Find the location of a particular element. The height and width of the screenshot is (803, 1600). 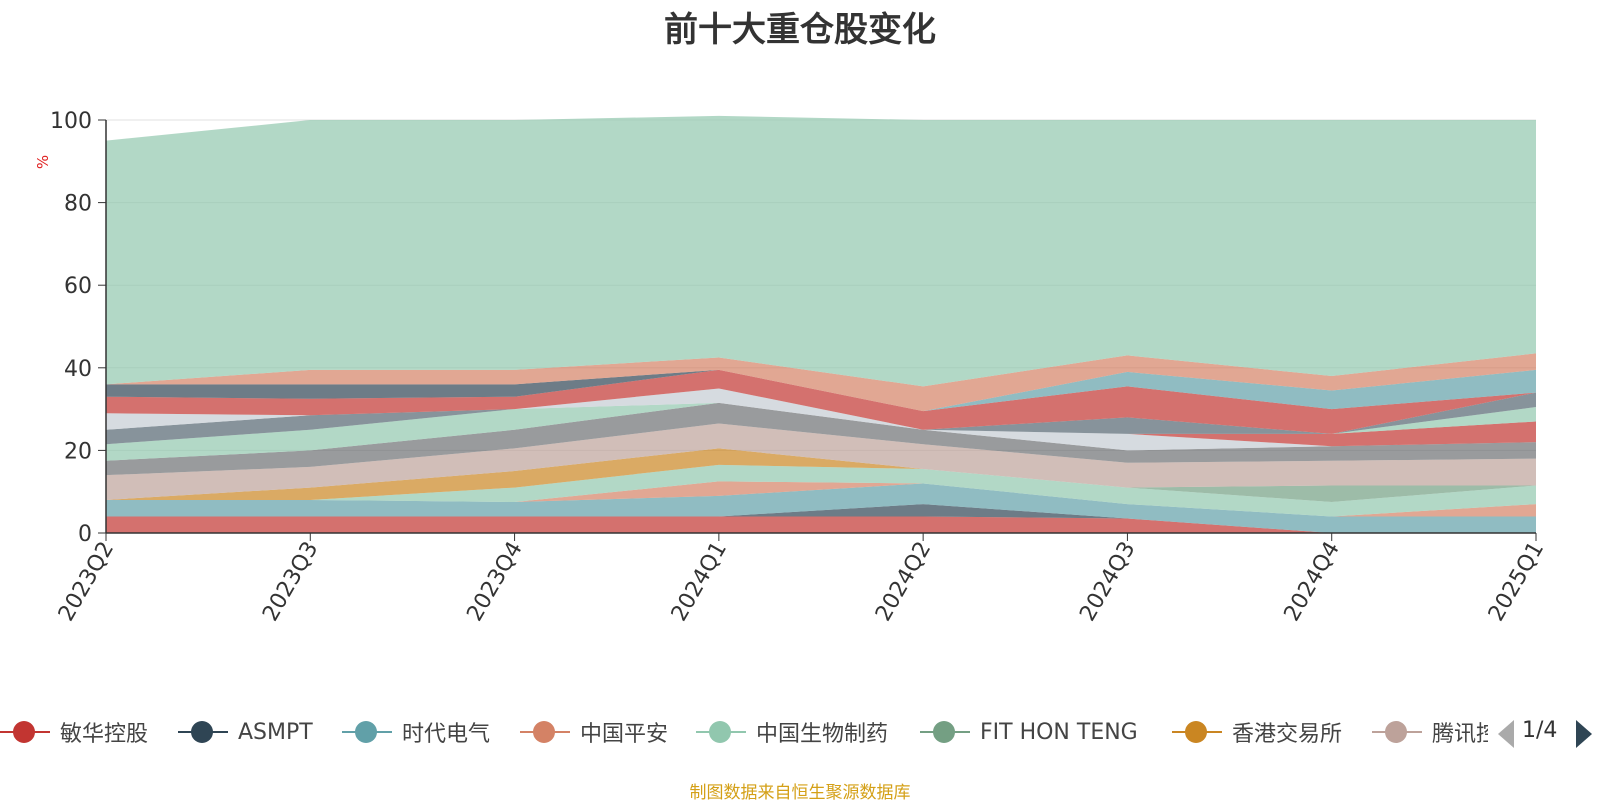

x-tick-label: 2023Q3 is located at coordinates (290, 582).